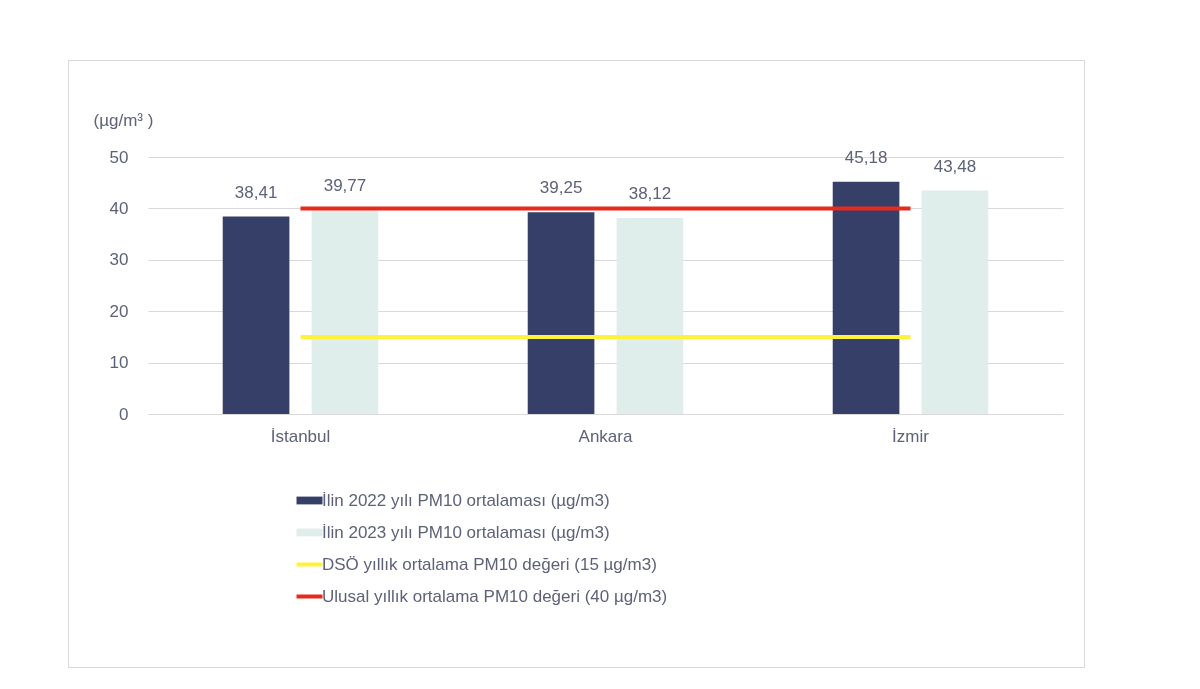  What do you see at coordinates (650, 194) in the screenshot?
I see `data-label: 38,12` at bounding box center [650, 194].